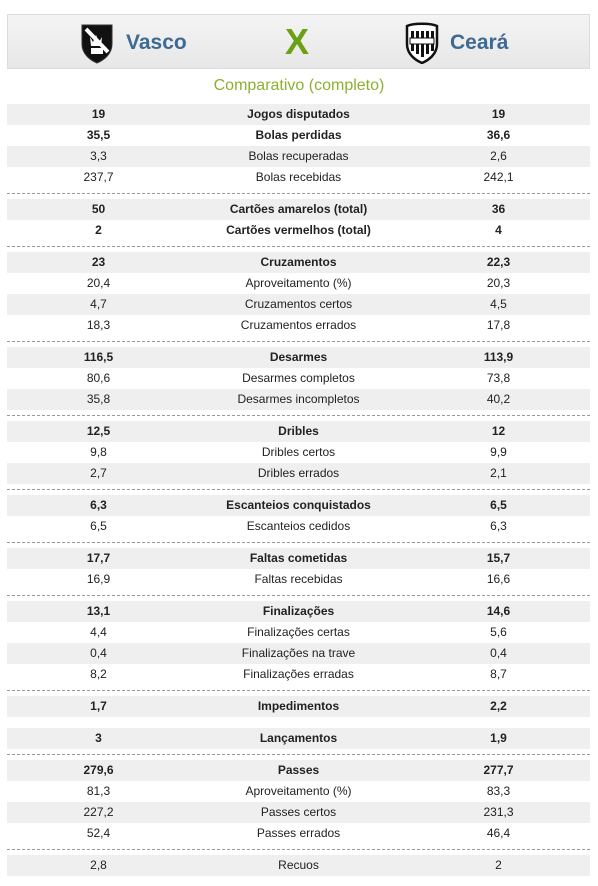  I want to click on away-value: 242,1, so click(498, 177).